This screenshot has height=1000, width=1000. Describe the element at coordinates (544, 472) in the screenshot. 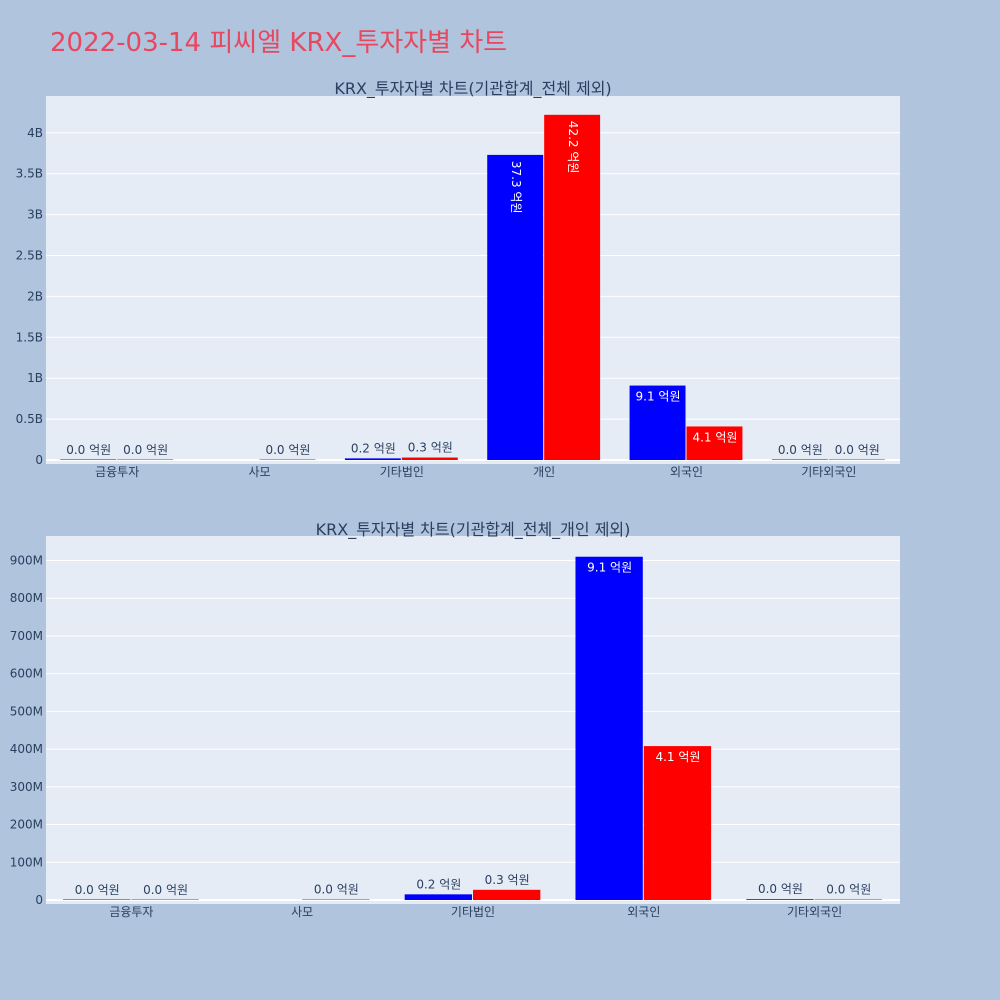

I see `x-tick-label: 개인` at that location.